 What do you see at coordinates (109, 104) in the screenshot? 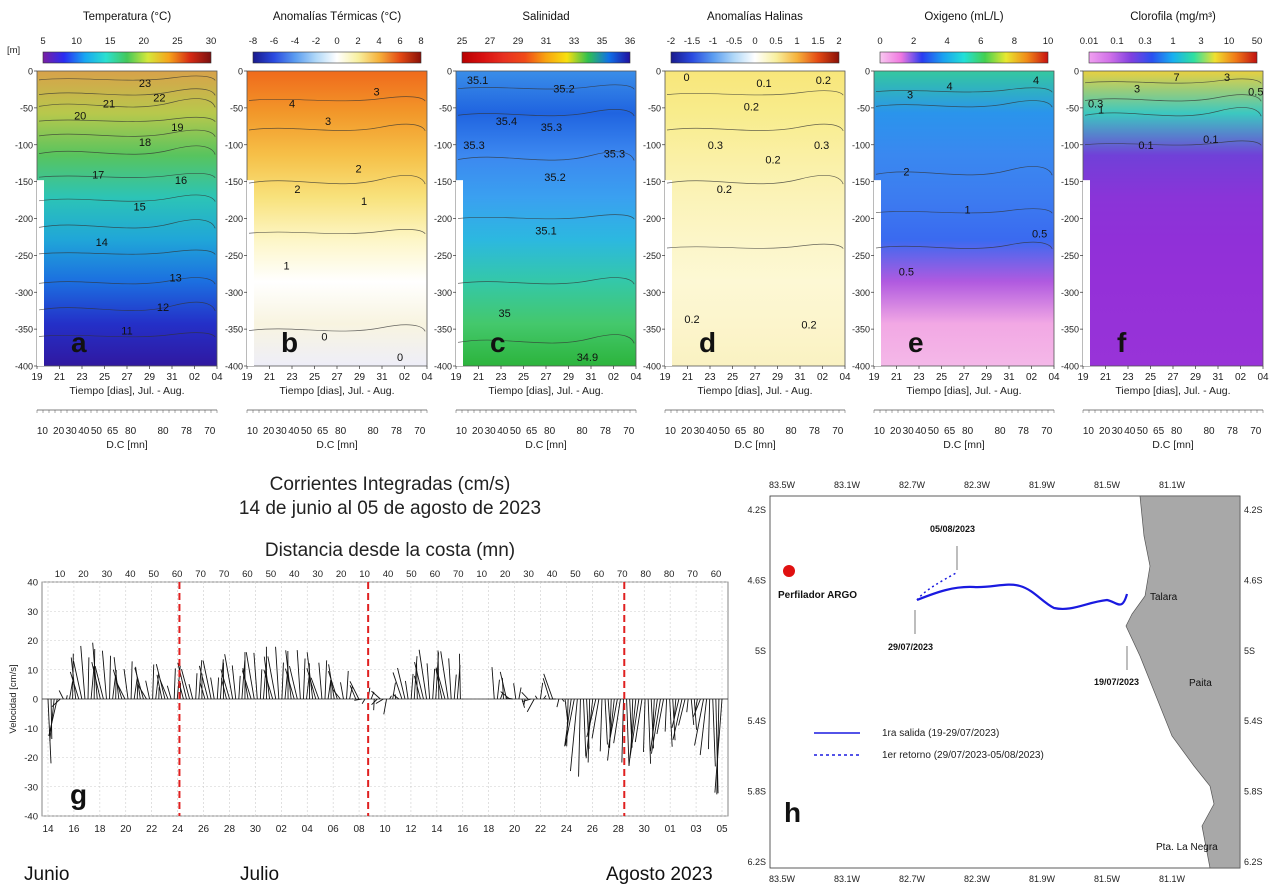
I see `contour-label: 21` at bounding box center [109, 104].